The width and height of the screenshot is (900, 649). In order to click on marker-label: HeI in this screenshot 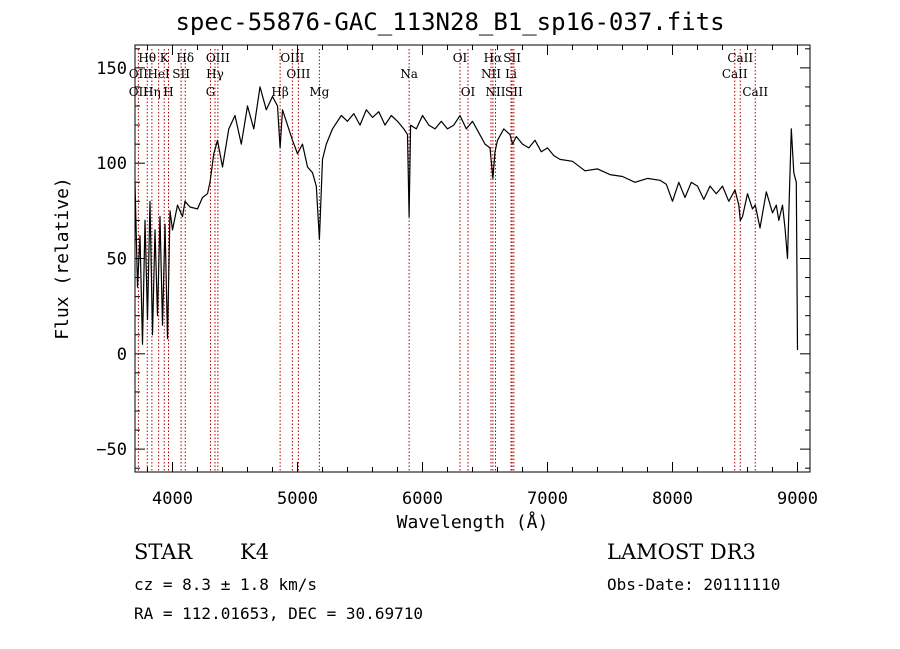, I will do `click(158, 74)`.